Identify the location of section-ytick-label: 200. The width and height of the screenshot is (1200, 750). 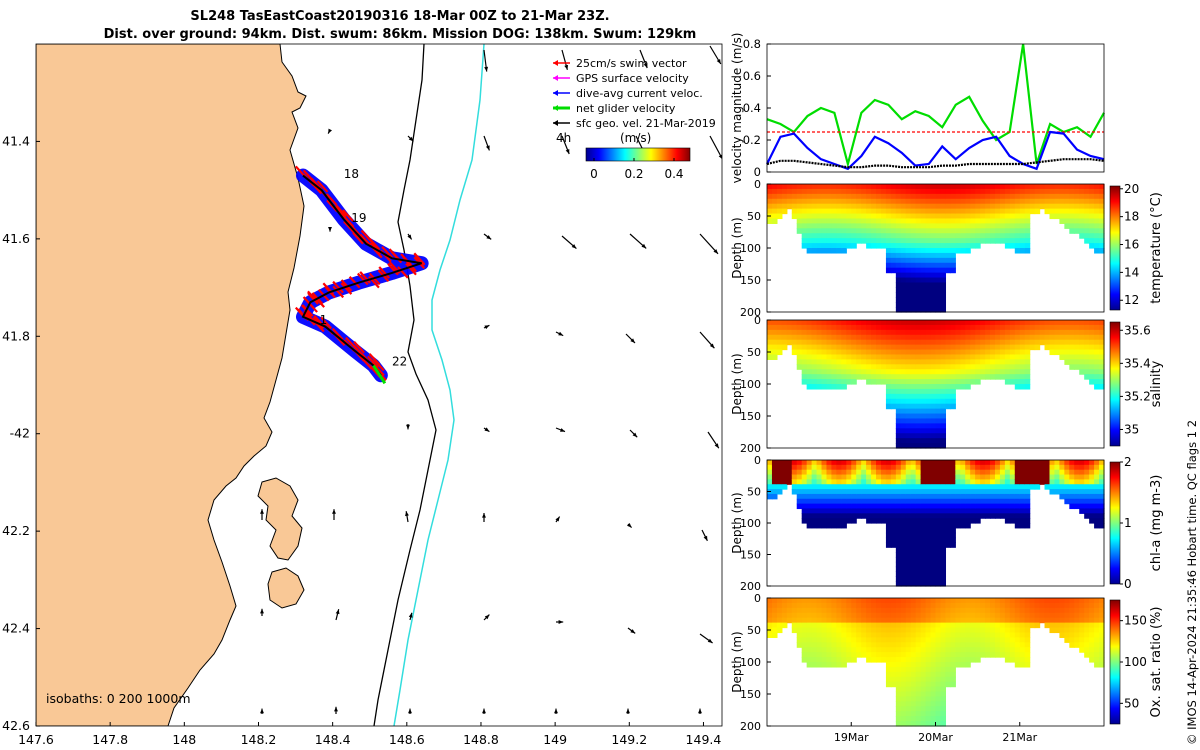
(750, 448).